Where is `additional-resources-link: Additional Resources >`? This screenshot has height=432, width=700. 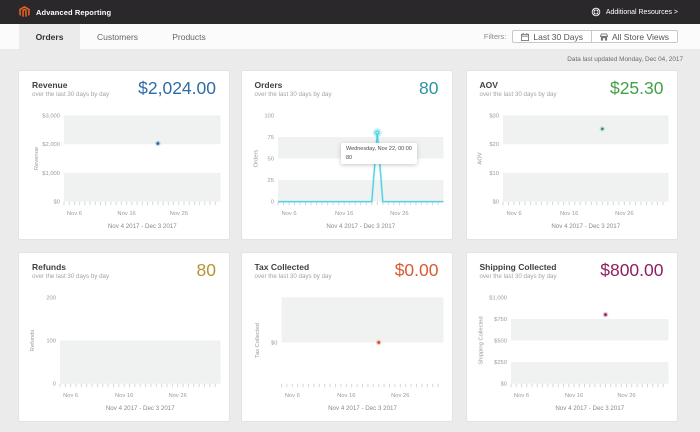 additional-resources-link: Additional Resources > is located at coordinates (634, 12).